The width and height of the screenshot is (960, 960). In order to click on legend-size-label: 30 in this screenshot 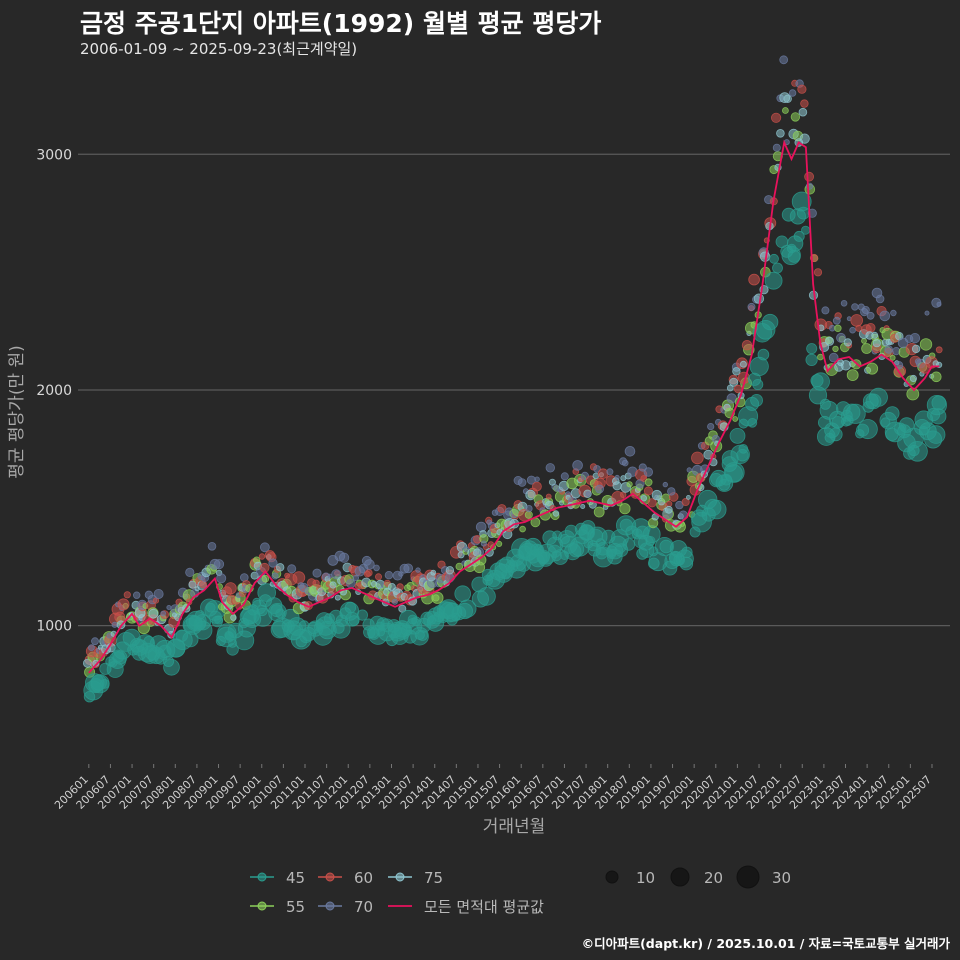, I will do `click(781, 878)`.